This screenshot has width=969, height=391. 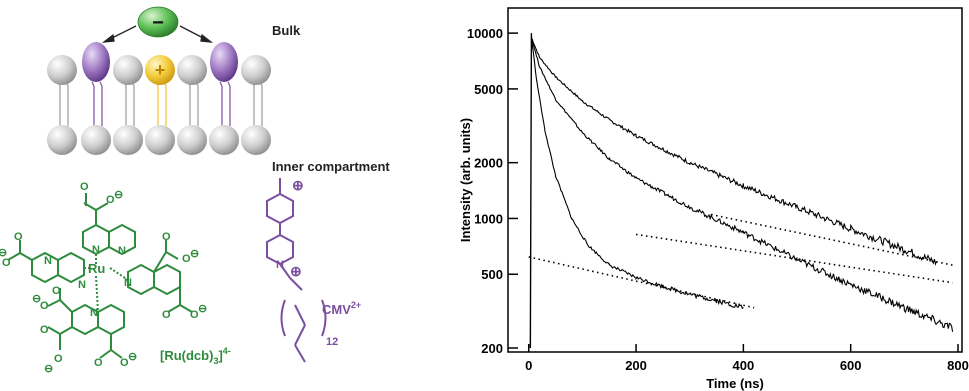 I want to click on ru-atom-label: Ru, so click(x=96, y=268).